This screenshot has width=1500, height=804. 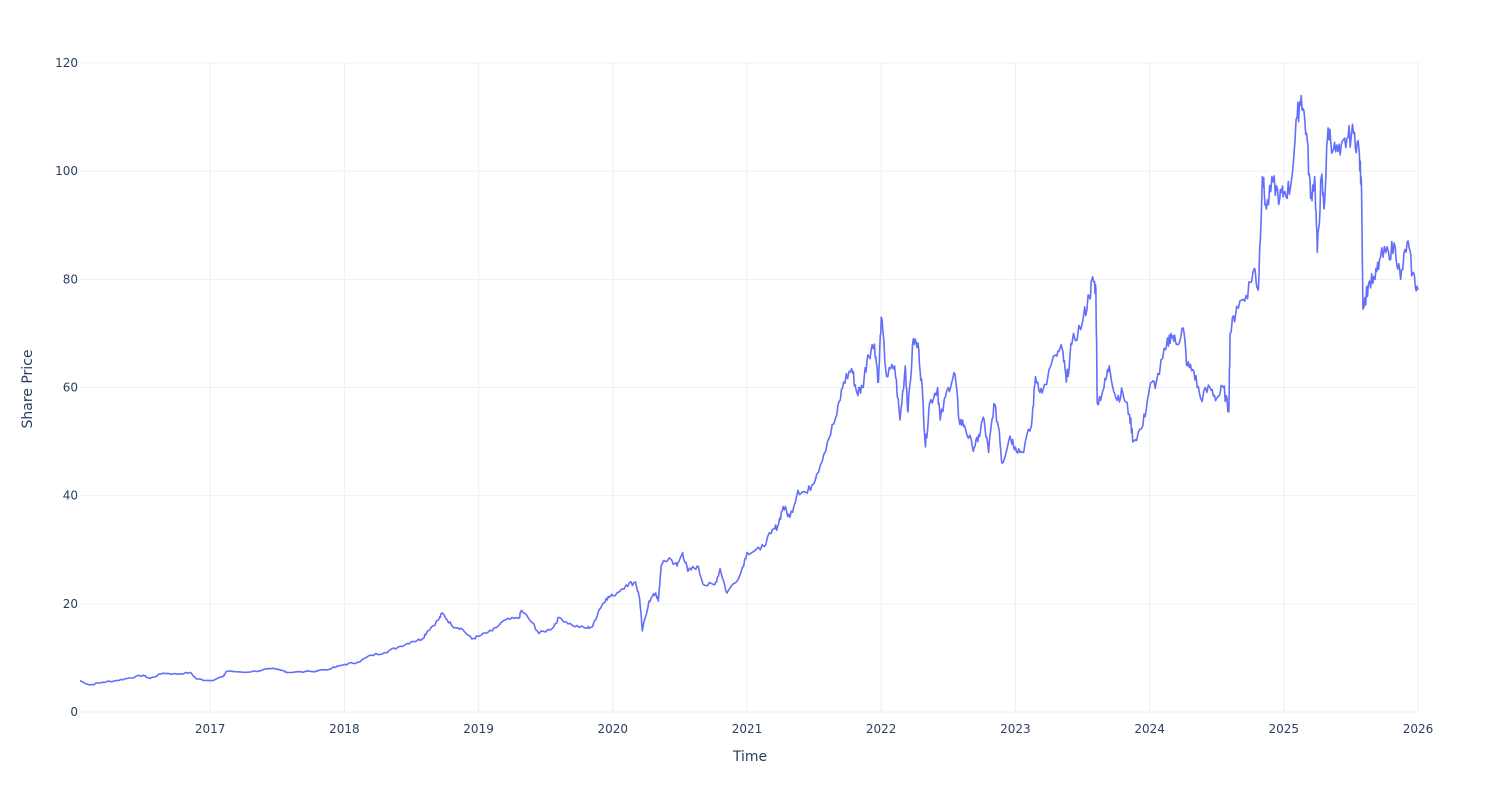 I want to click on x-tick-label: 2026, so click(x=1418, y=729).